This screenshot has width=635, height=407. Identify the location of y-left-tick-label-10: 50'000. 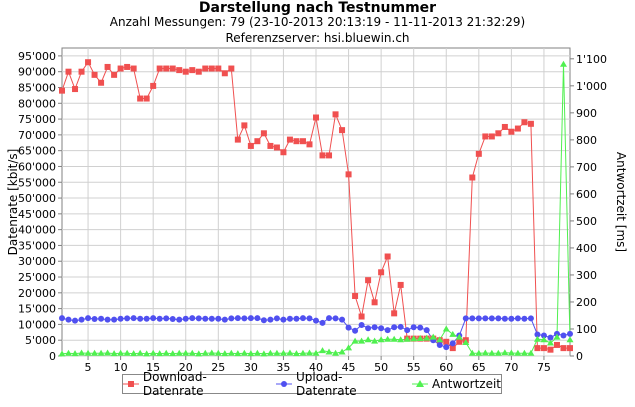
(37, 198).